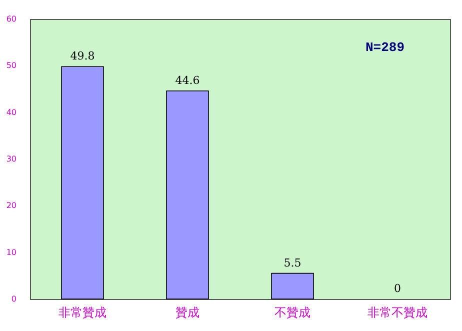 The width and height of the screenshot is (462, 331). Describe the element at coordinates (13, 299) in the screenshot. I see `y-tick-label: 0` at that location.